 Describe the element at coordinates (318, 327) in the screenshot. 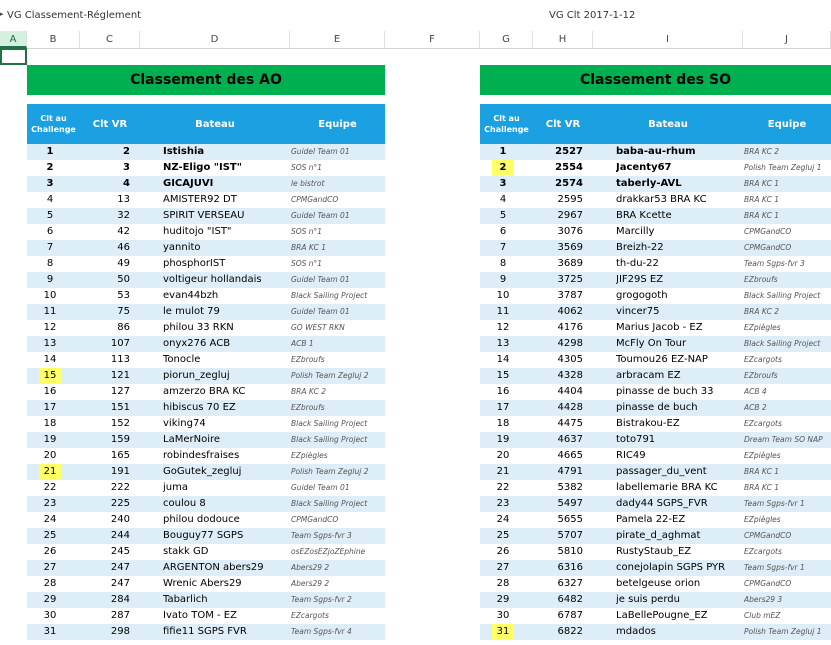

I see `team-cell: GO WEST RKN` at that location.